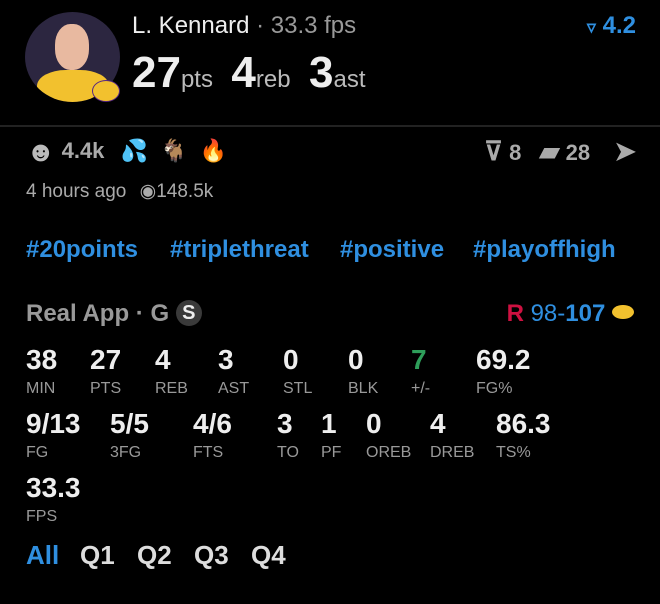  What do you see at coordinates (171, 388) in the screenshot?
I see `stat-label: REB` at bounding box center [171, 388].